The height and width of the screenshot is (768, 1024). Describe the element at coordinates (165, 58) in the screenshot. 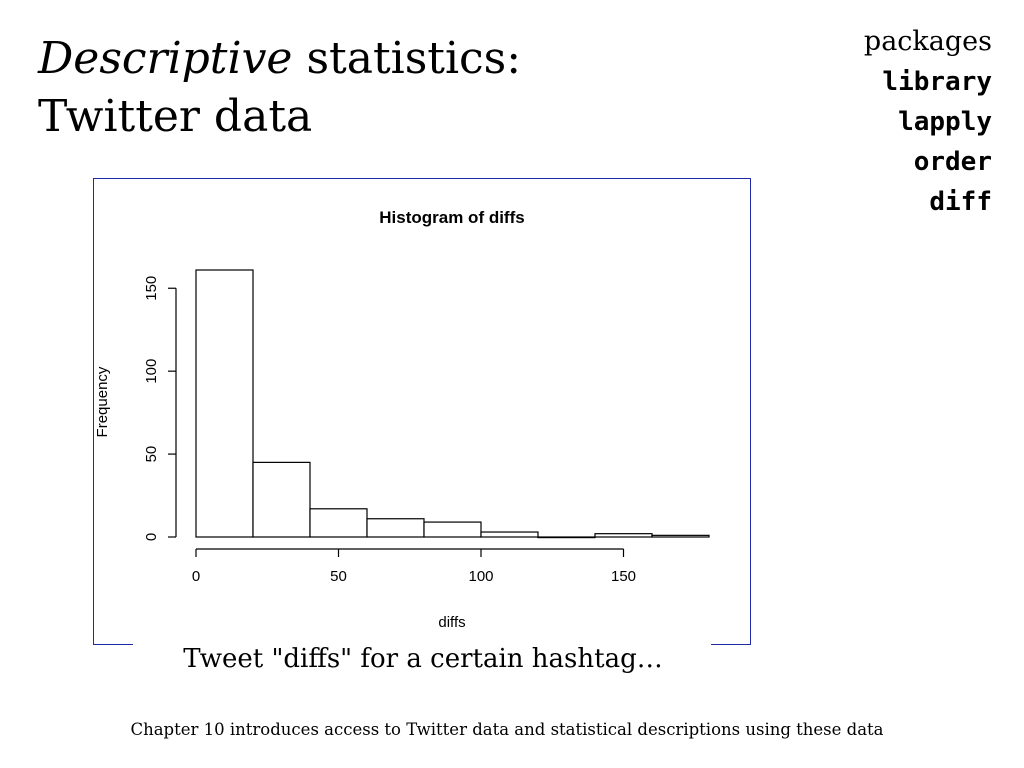

I see `title-italic: Descriptive` at that location.